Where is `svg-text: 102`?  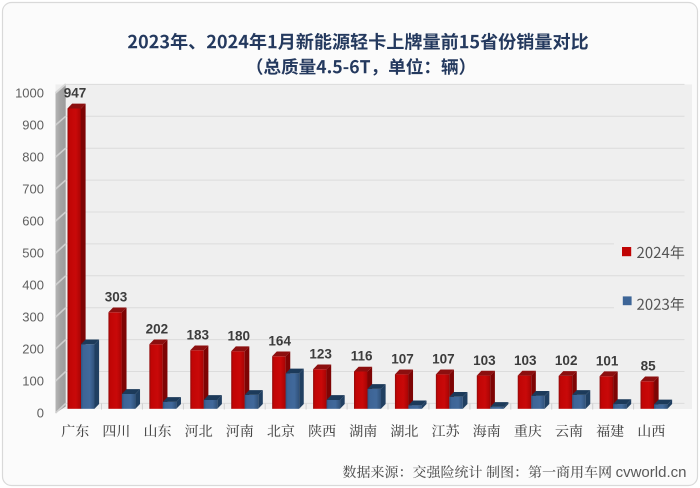 svg-text: 102 is located at coordinates (566, 360).